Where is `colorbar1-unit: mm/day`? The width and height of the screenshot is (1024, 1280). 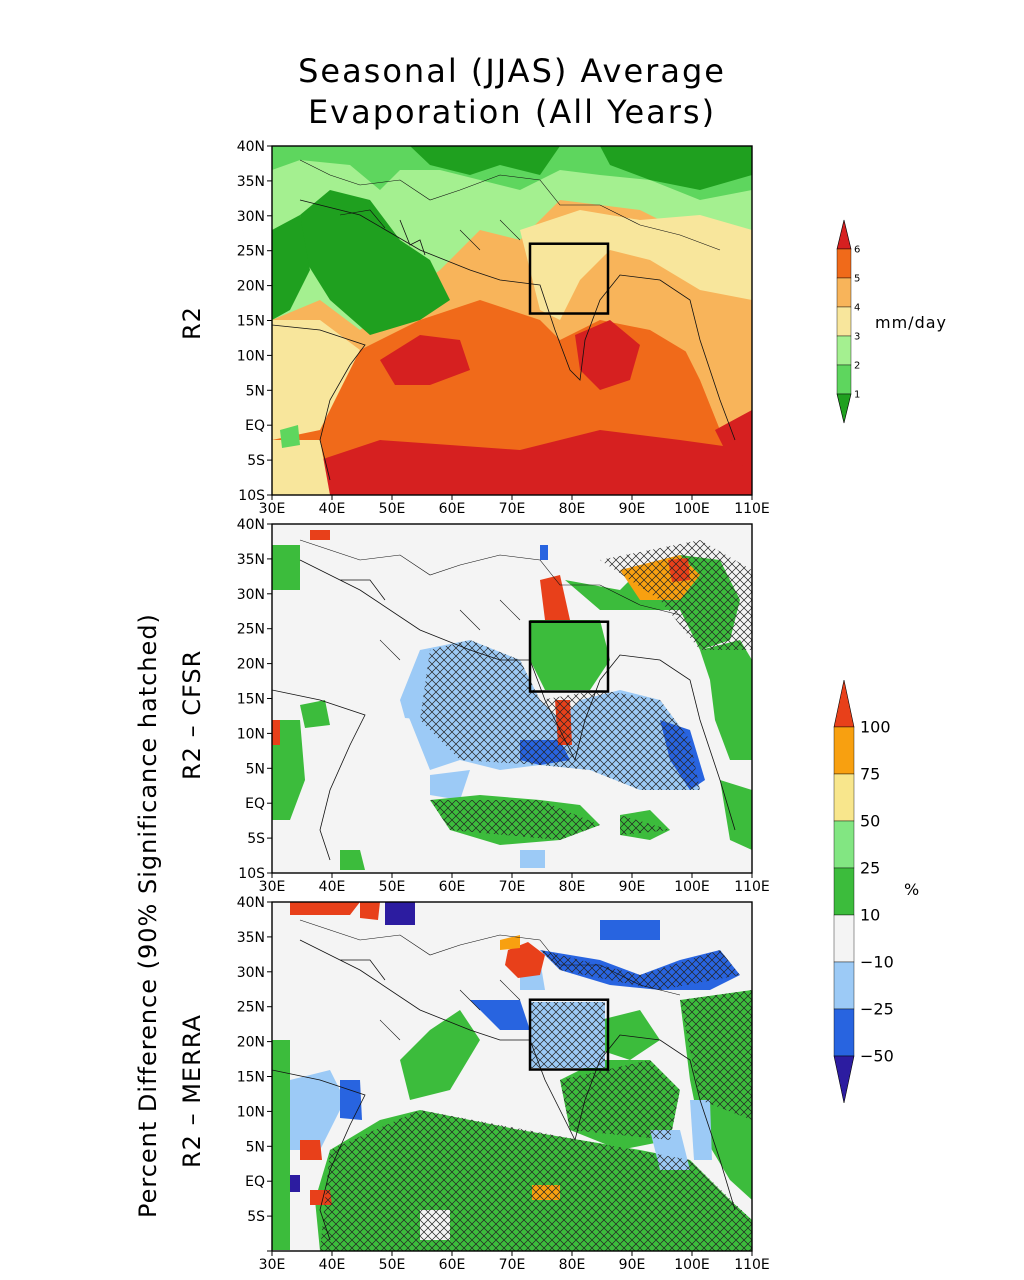 colorbar1-unit: mm/day is located at coordinates (911, 322).